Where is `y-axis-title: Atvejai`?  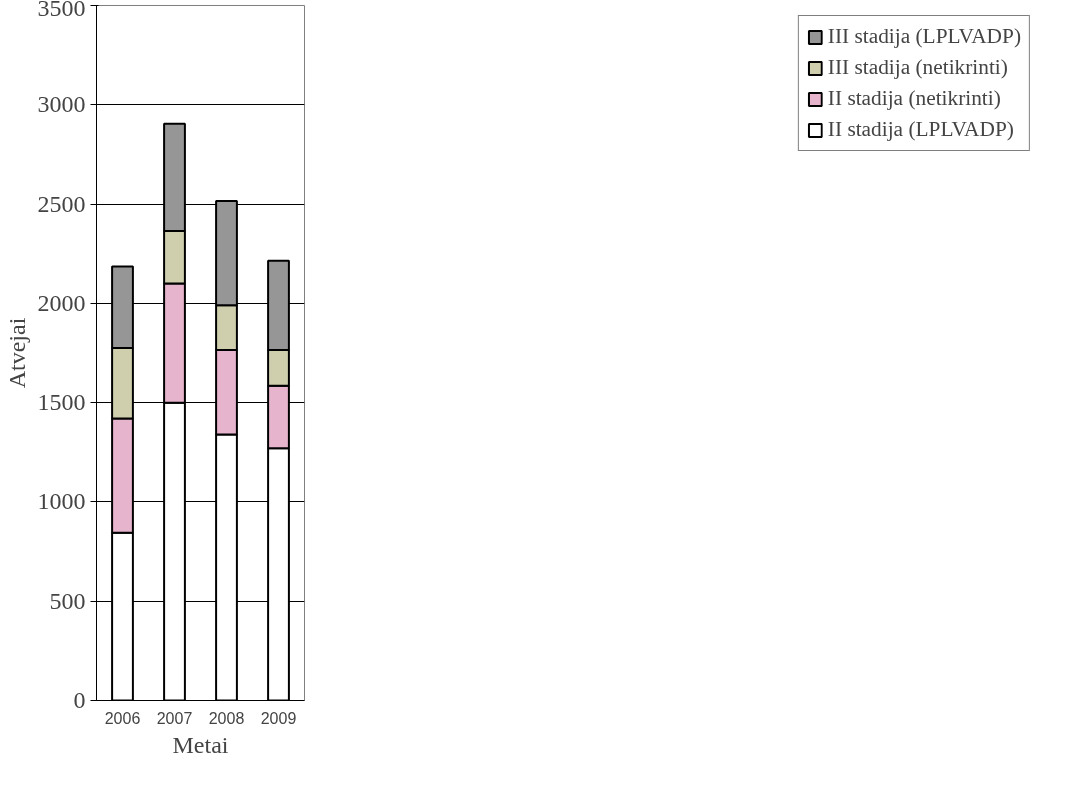 y-axis-title: Atvejai is located at coordinates (16, 353).